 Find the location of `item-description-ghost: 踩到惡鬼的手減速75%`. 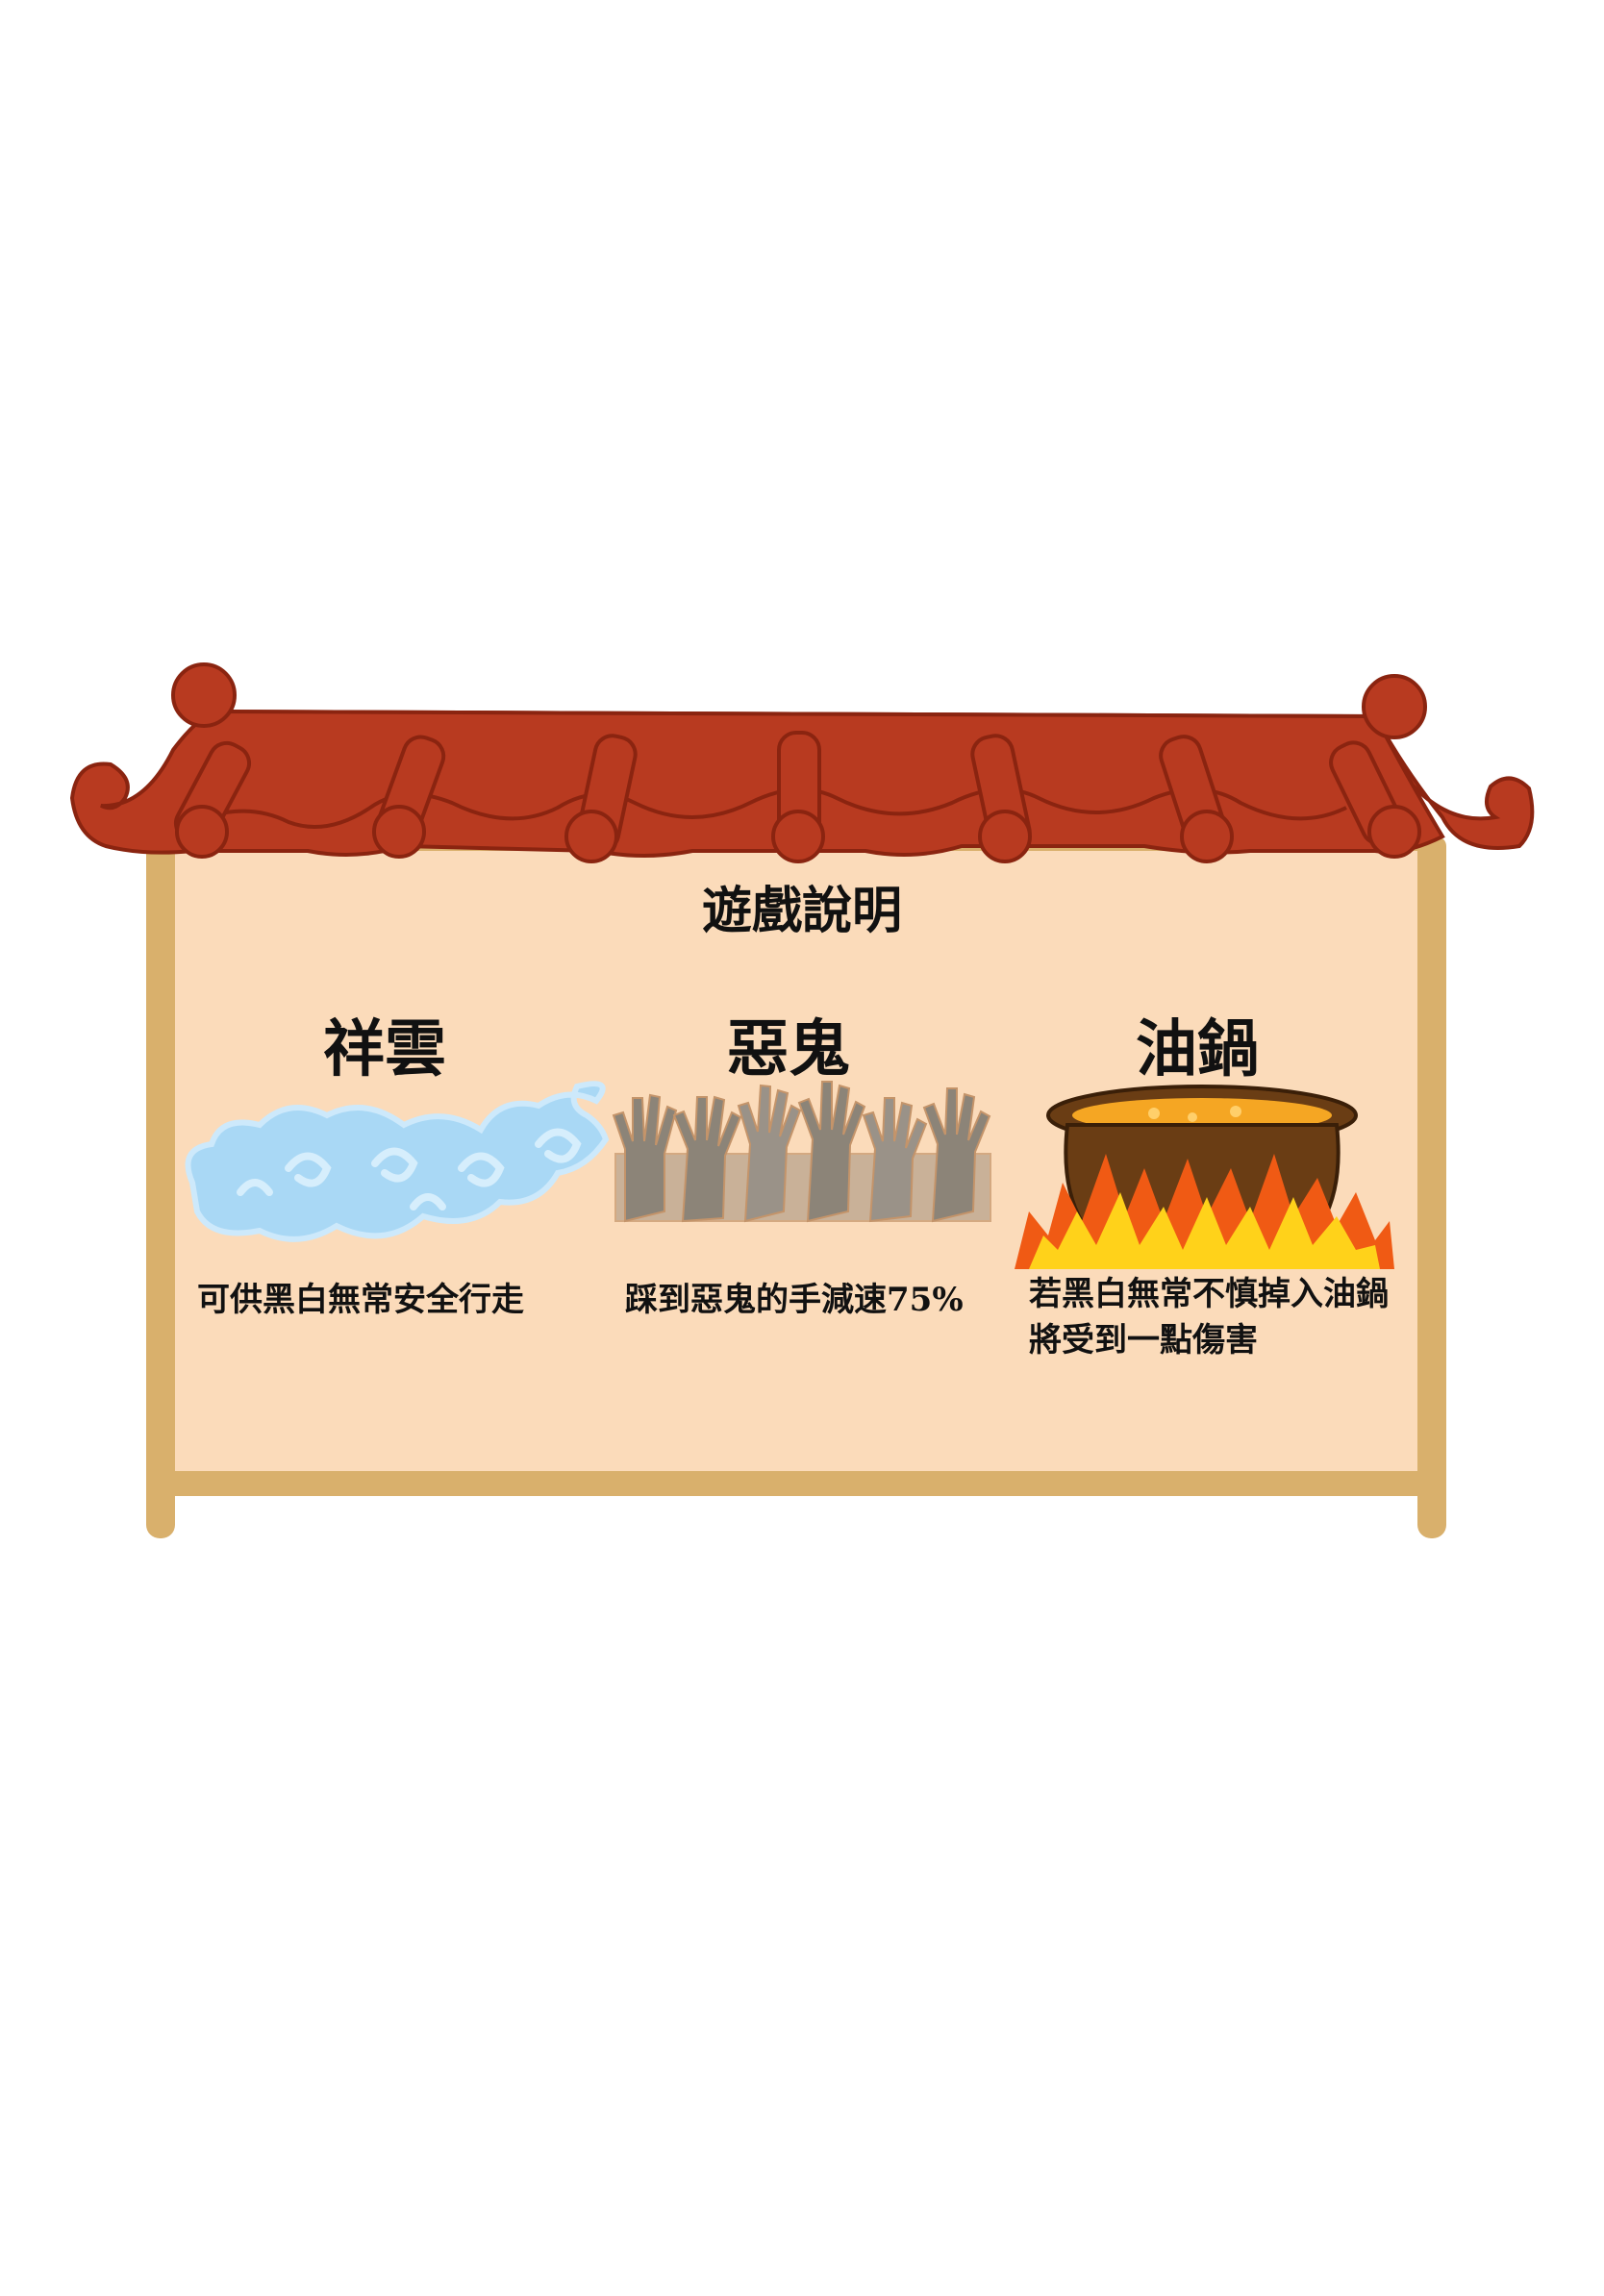

item-description-ghost: 踩到惡鬼的手減速75% is located at coordinates (794, 1300).